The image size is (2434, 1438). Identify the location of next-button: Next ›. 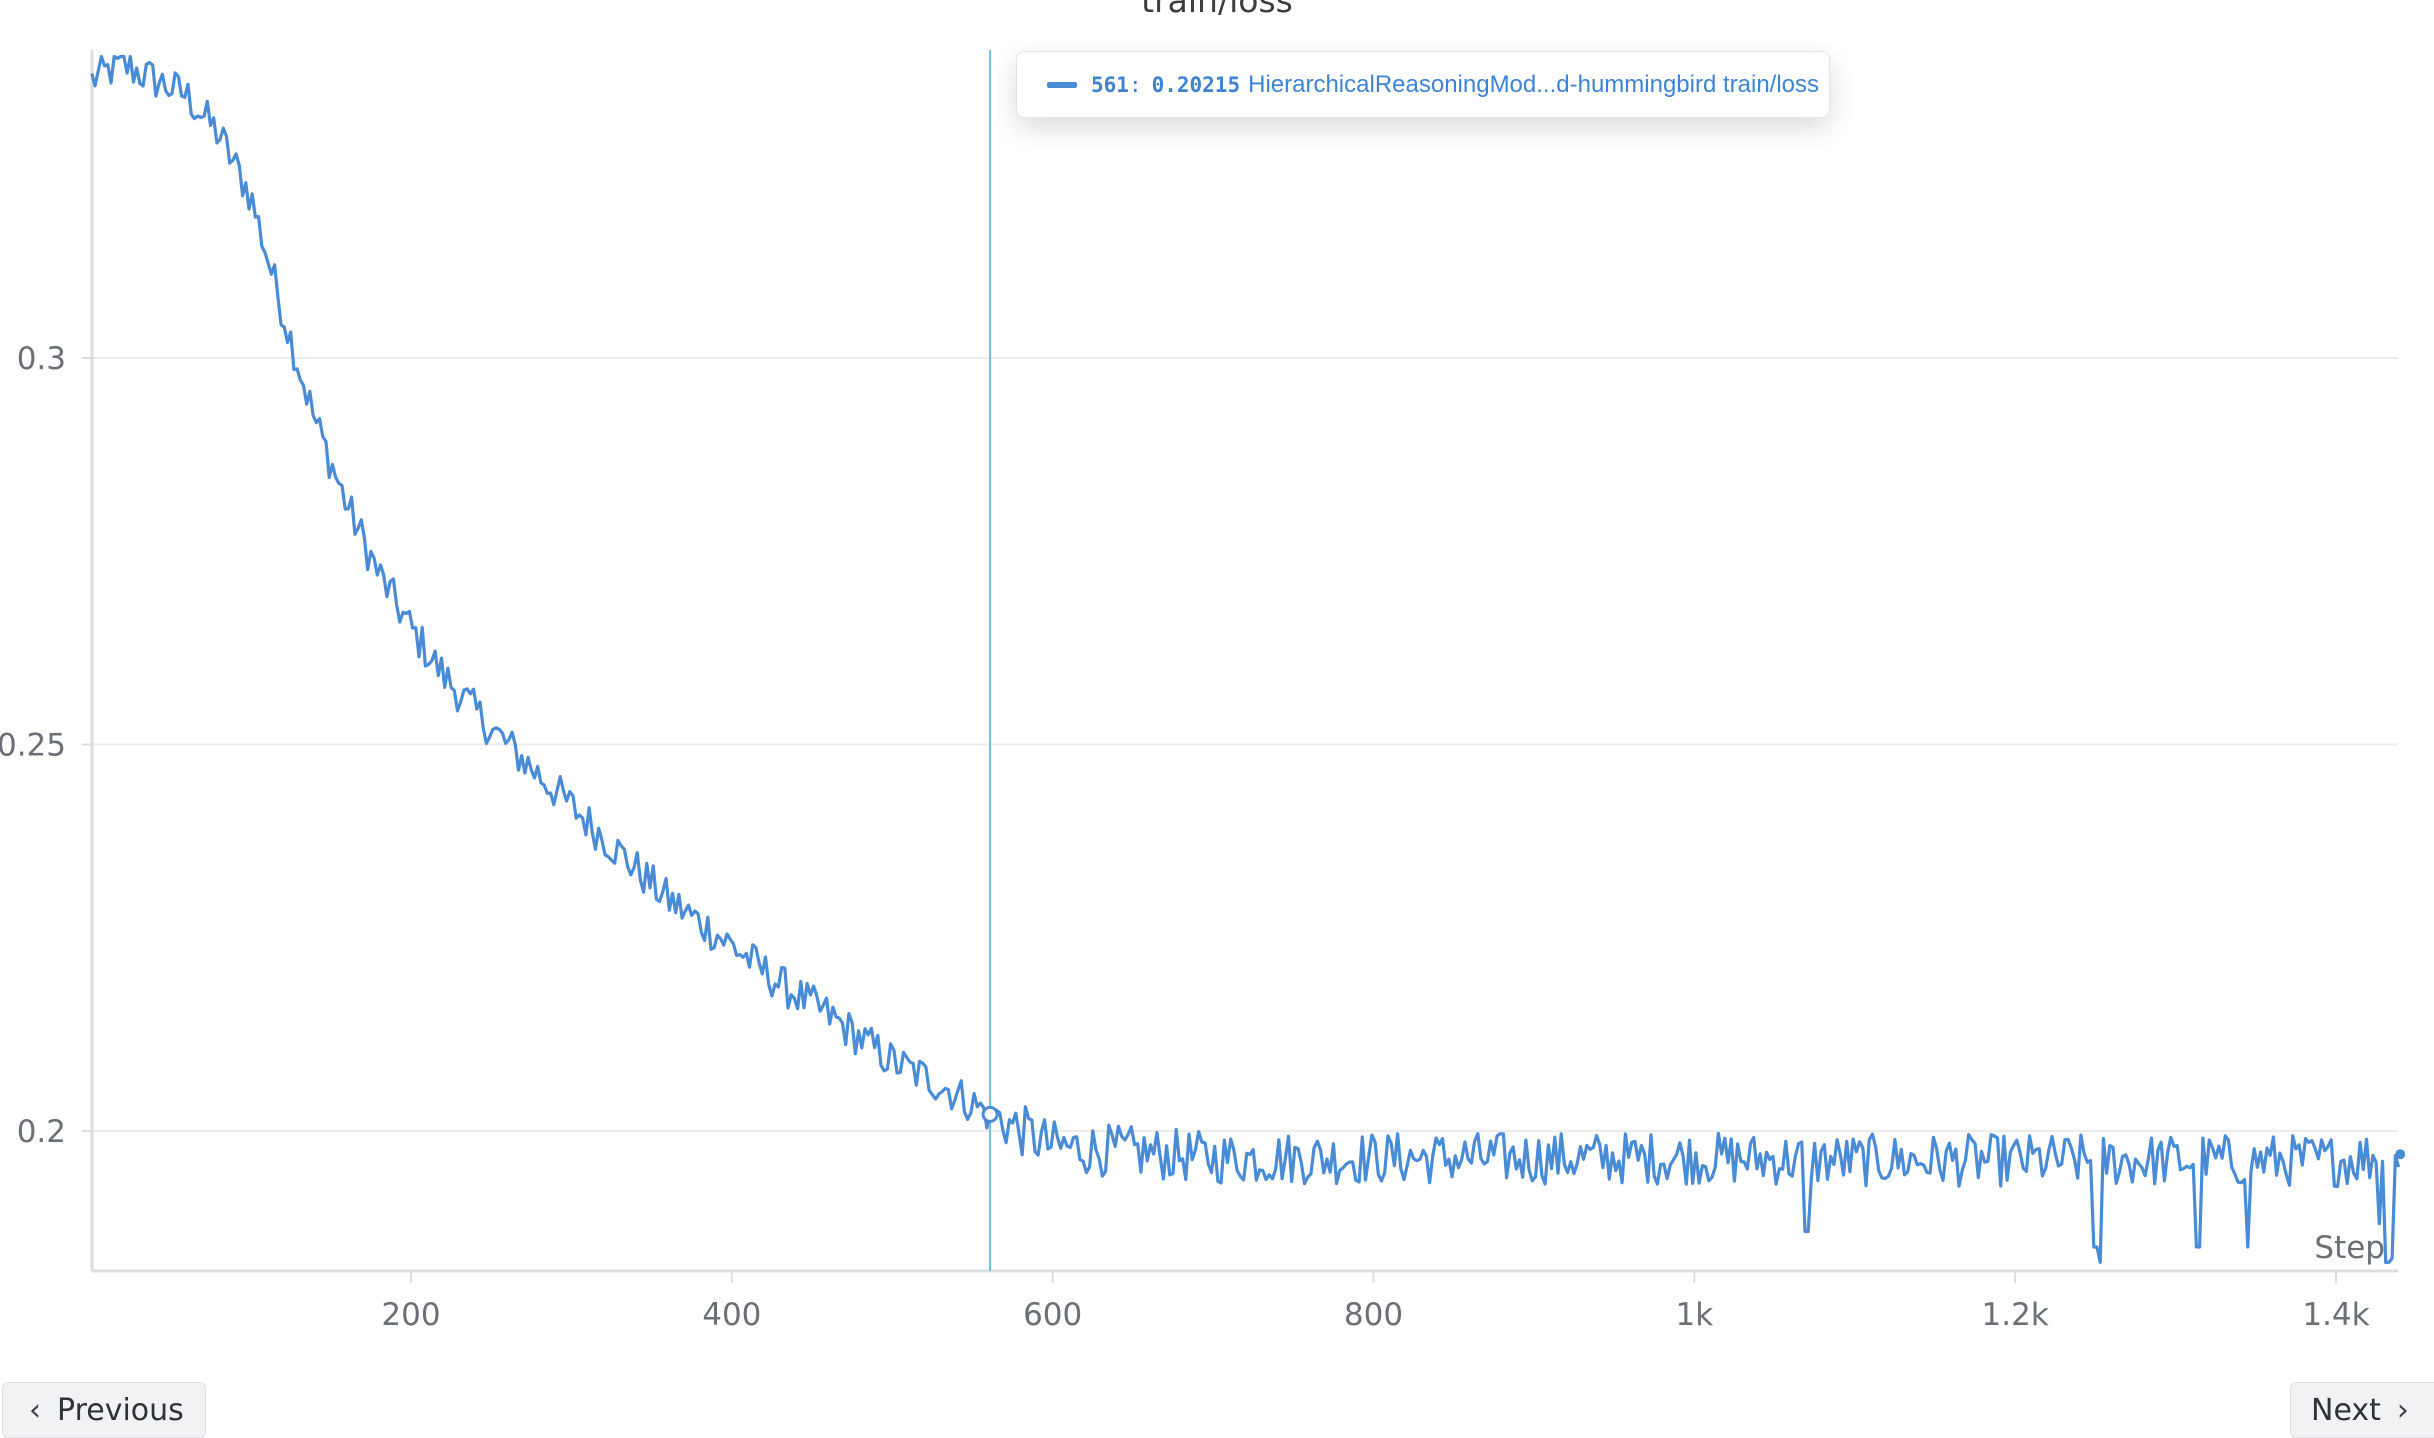
(2362, 1410).